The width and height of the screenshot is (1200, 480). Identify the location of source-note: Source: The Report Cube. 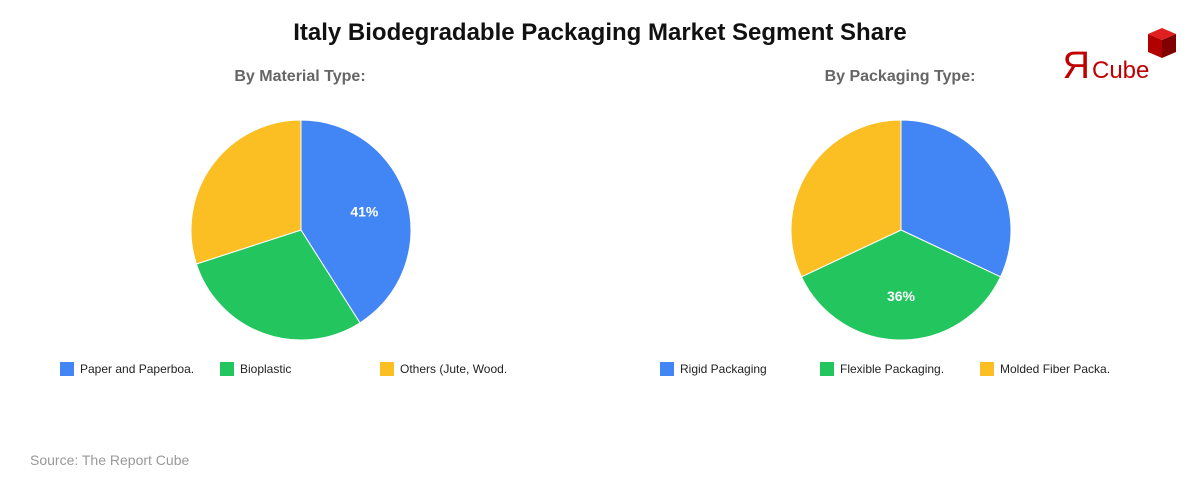
(110, 460).